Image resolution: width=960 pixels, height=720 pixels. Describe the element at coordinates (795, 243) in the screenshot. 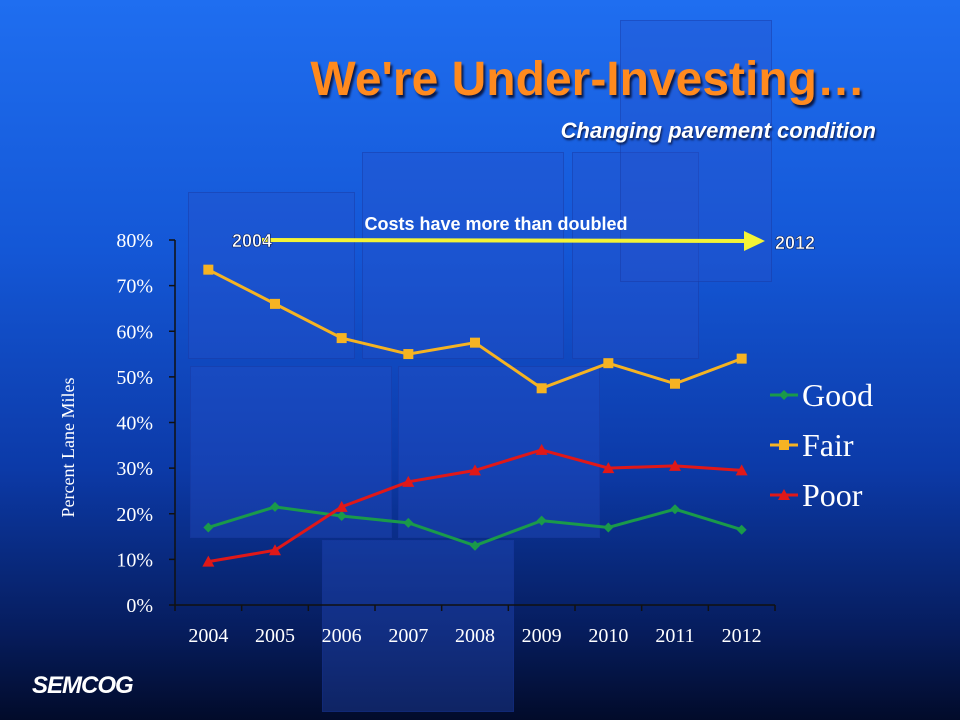

I see `end-year-label: 2012` at that location.